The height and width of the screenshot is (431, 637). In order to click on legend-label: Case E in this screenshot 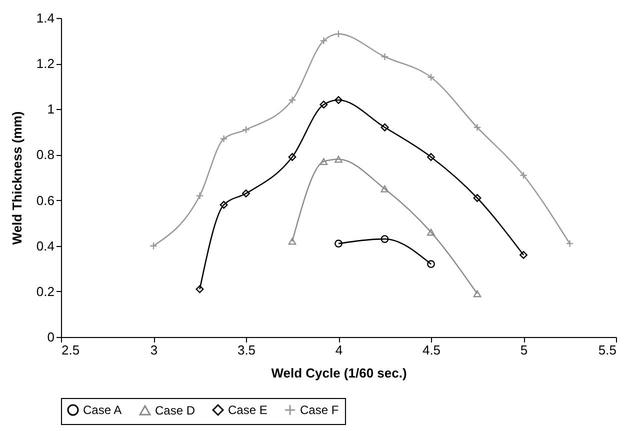, I will do `click(248, 410)`.